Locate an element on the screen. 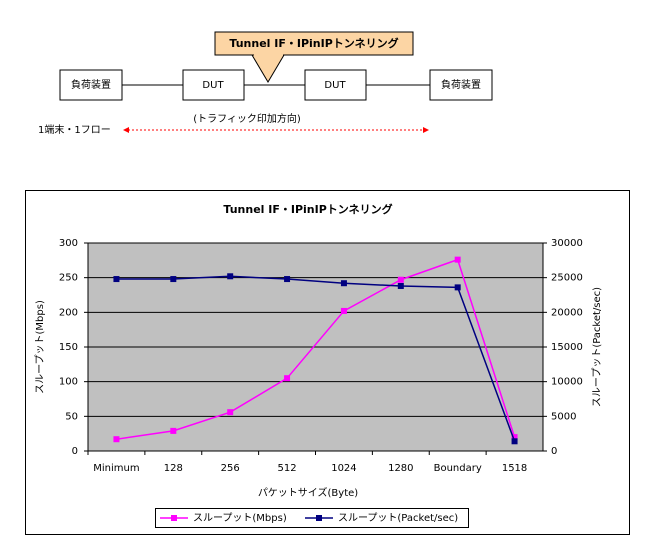 Image resolution: width=650 pixels, height=550 pixels. y-tick-label: 150 is located at coordinates (68, 347).